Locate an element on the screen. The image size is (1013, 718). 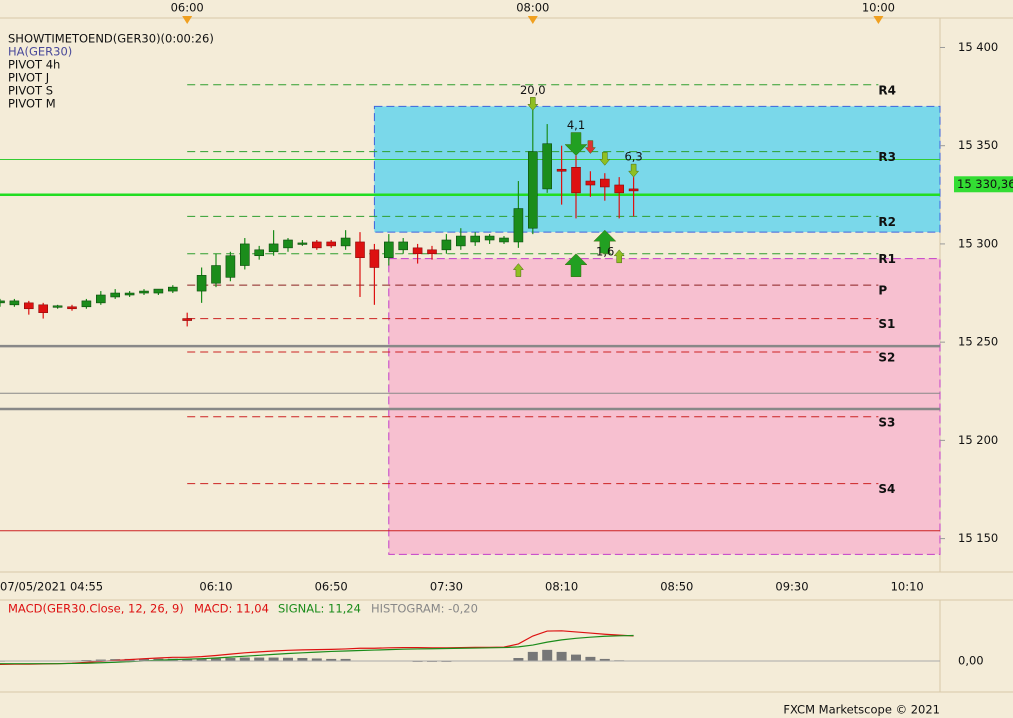
macd-value: MACD: 11,04 is located at coordinates (231, 609).